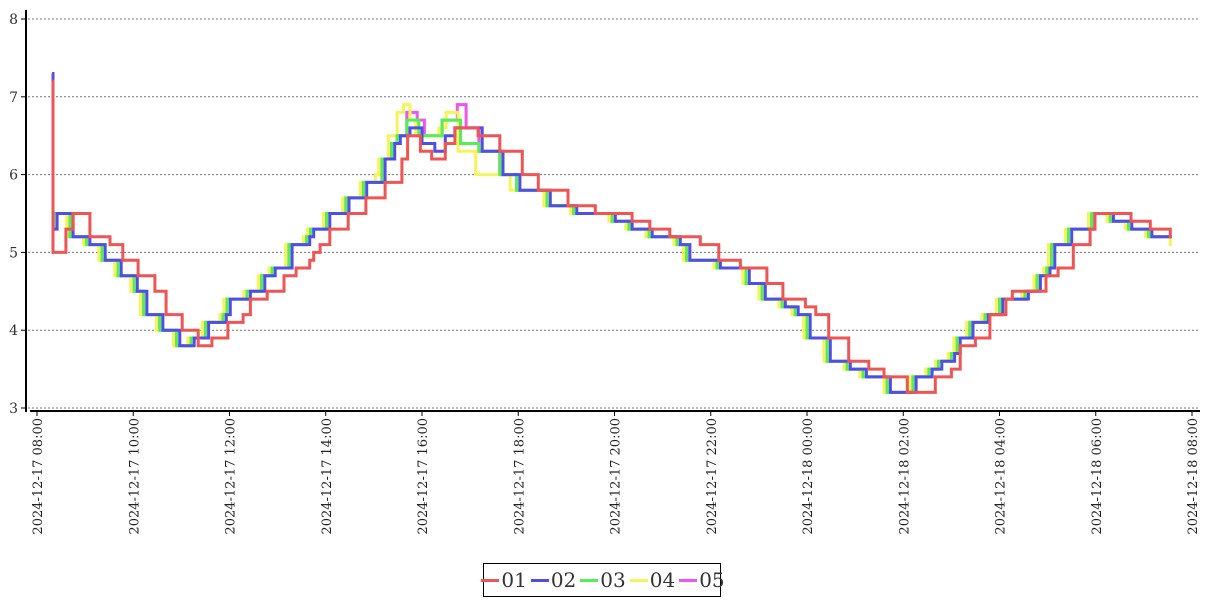 The height and width of the screenshot is (600, 1207). What do you see at coordinates (17, 214) in the screenshot?
I see `y-axis-ticks: 3 4 5 6 7 8` at bounding box center [17, 214].